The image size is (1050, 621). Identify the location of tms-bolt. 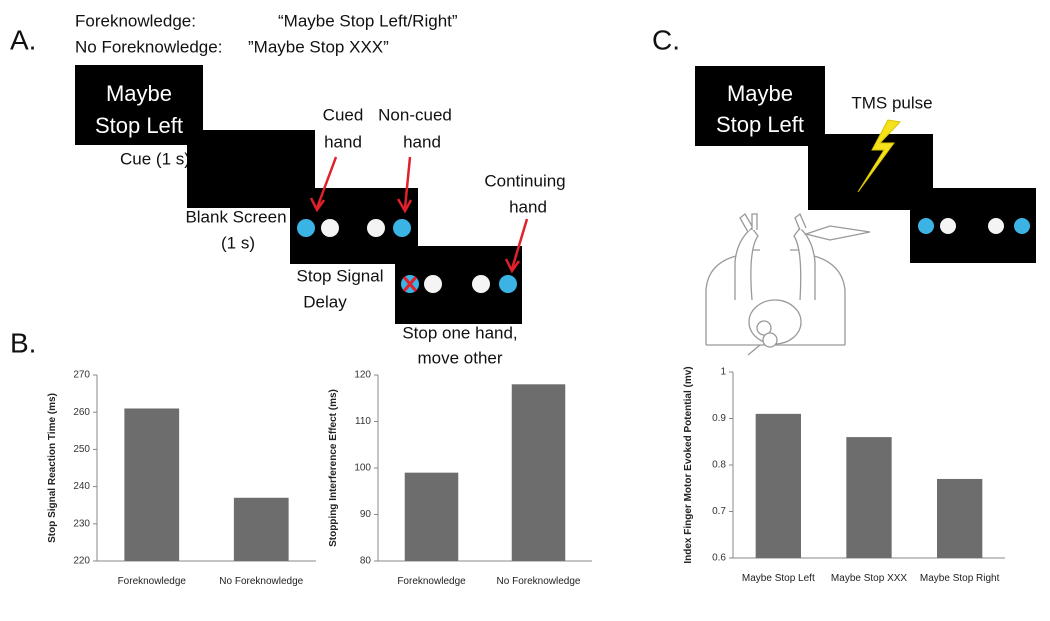
(879, 156).